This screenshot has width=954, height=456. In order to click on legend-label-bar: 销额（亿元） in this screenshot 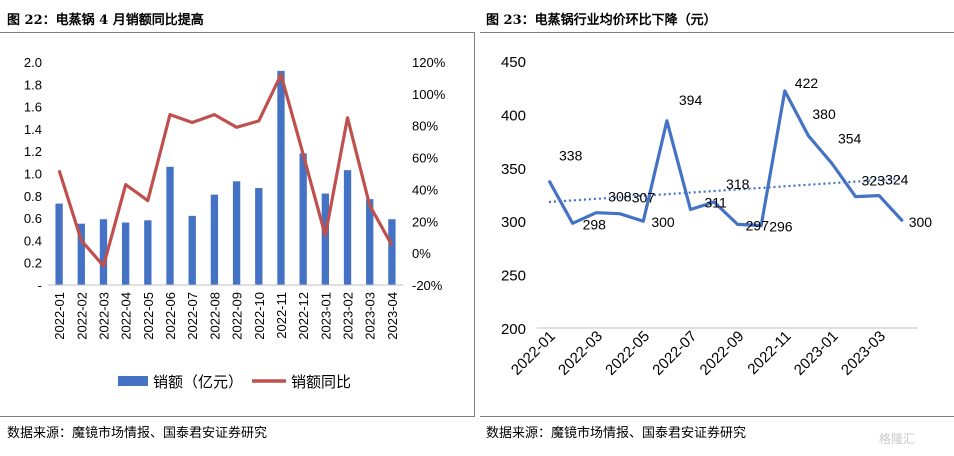, I will do `click(198, 382)`.